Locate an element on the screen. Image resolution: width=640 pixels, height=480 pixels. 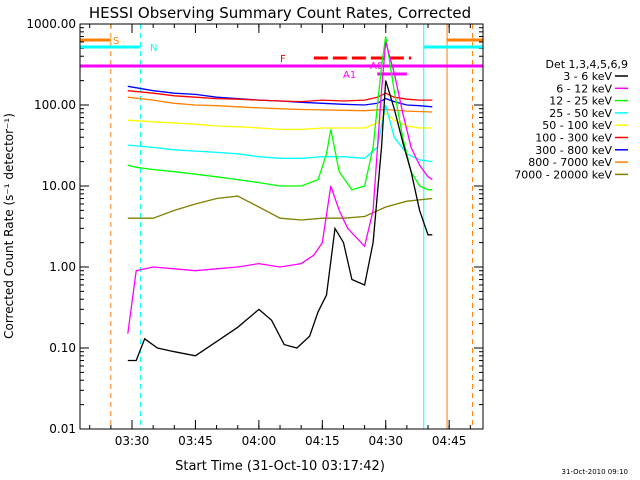
x-tick-label: 03:45 is located at coordinates (195, 441).